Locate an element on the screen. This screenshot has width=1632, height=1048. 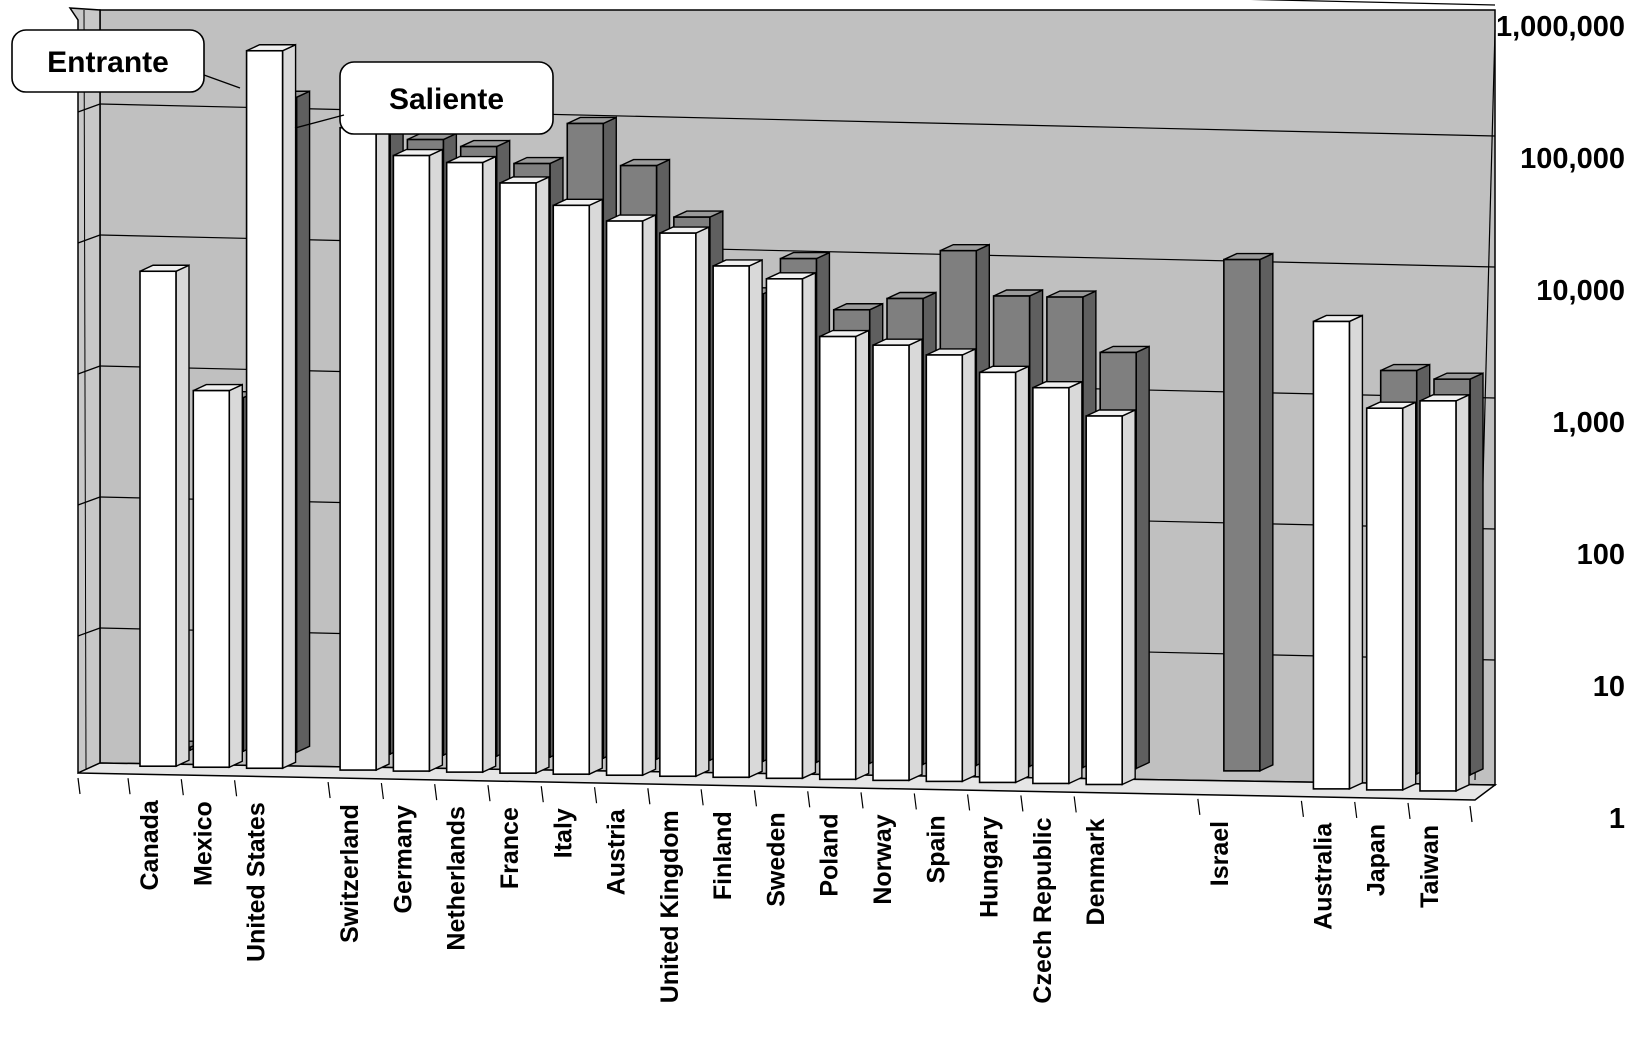
category-label: Austria is located at coordinates (617, 851).